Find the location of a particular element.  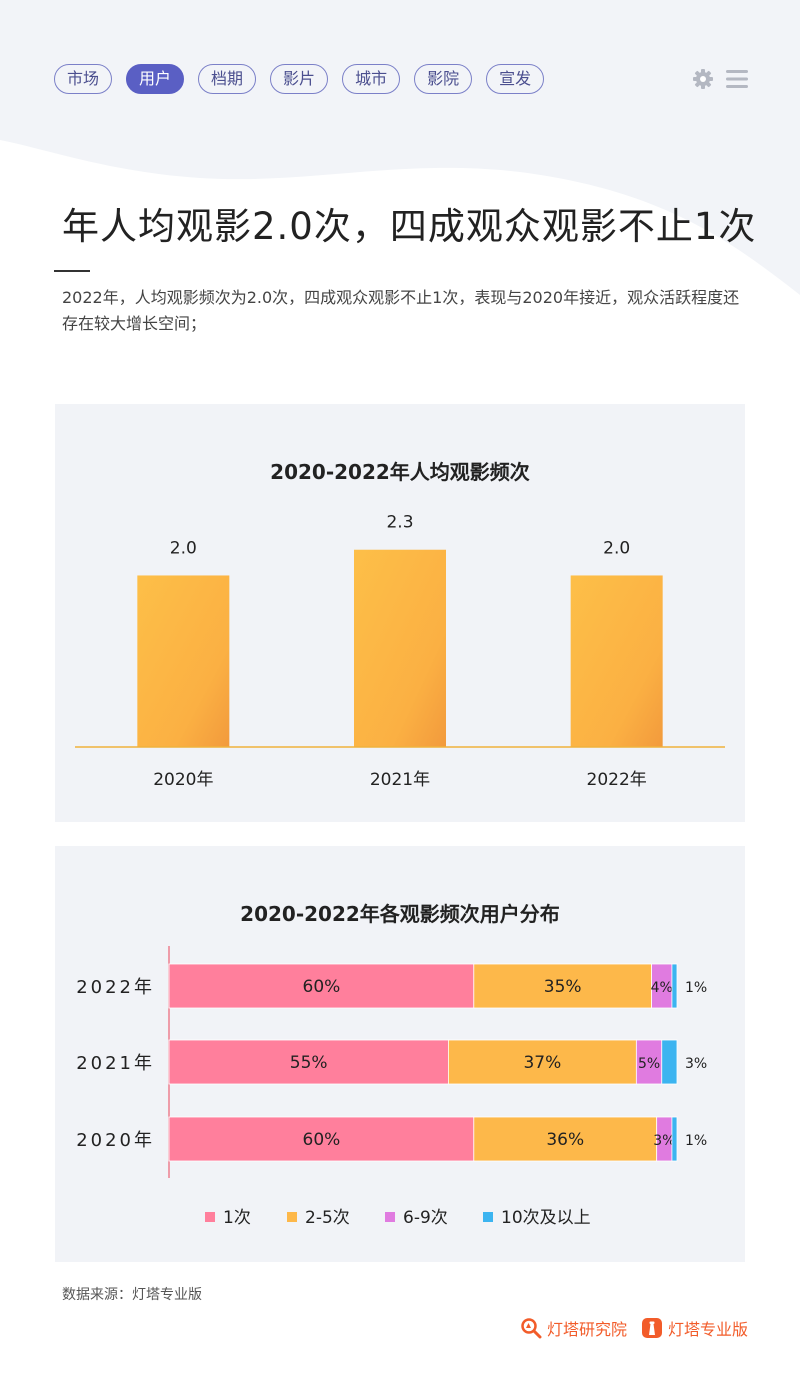

brand-research-institute: 灯塔研究院 is located at coordinates (573, 1328).